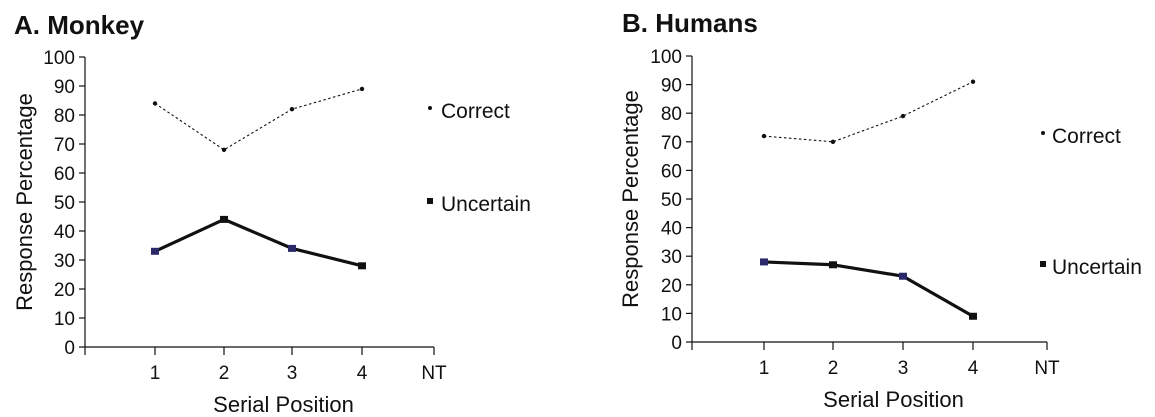 The width and height of the screenshot is (1155, 417). What do you see at coordinates (690, 23) in the screenshot?
I see `chart-title: B. Humans` at bounding box center [690, 23].